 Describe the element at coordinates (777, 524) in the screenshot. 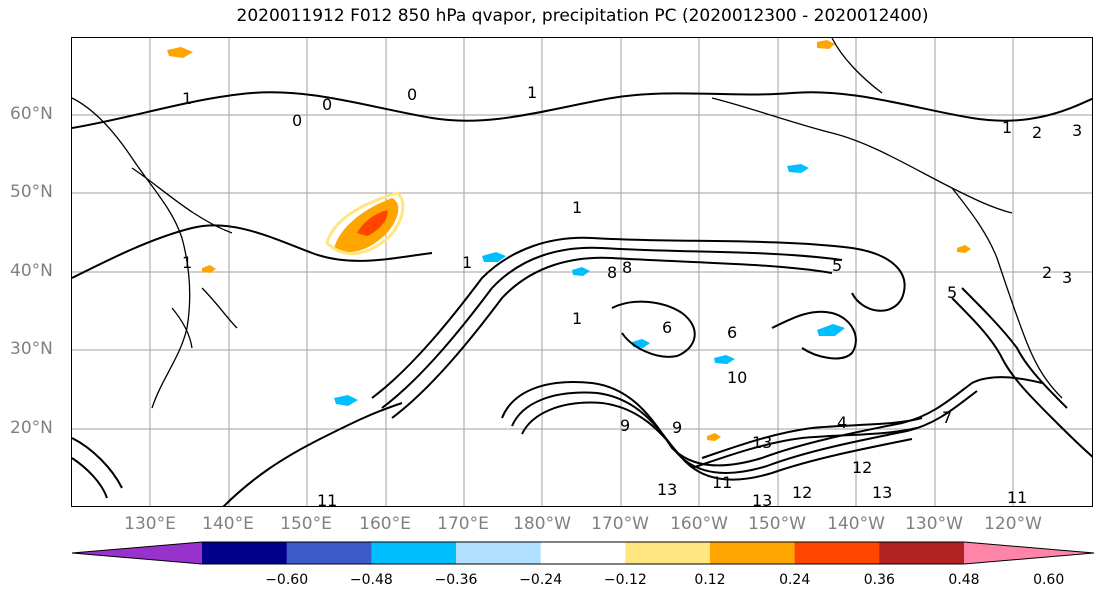

I see `lon-label-150w: 150°W` at that location.